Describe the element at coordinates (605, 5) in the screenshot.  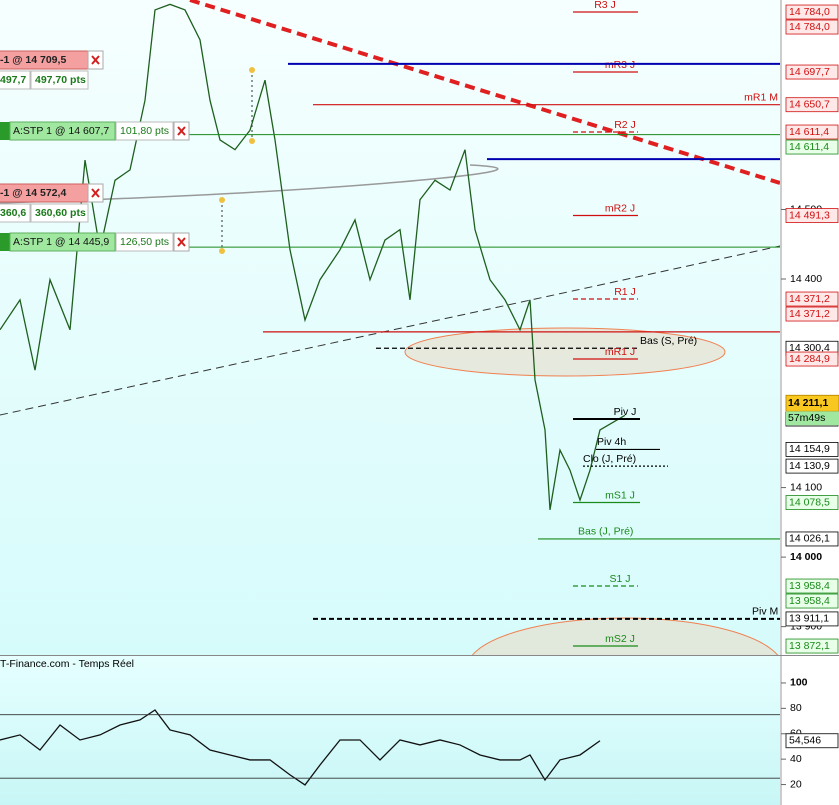
I see `level-label: R3 J` at that location.